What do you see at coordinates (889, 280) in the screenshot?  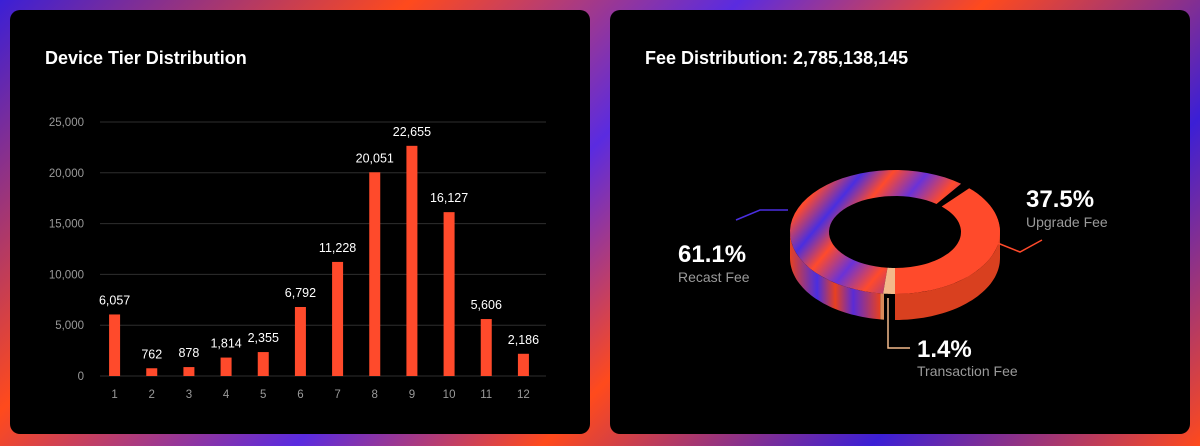 I see `transaction-fee-slice` at bounding box center [889, 280].